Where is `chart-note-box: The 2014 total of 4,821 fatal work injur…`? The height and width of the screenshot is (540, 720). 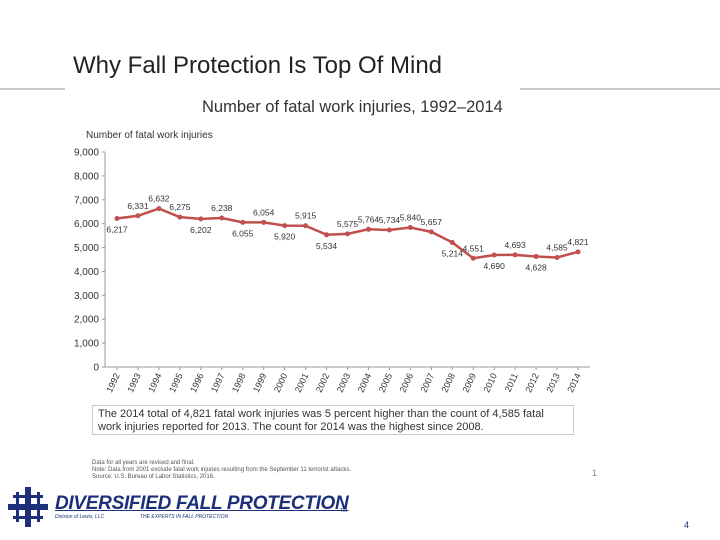 chart-note-box: The 2014 total of 4,821 fatal work injur… is located at coordinates (333, 420).